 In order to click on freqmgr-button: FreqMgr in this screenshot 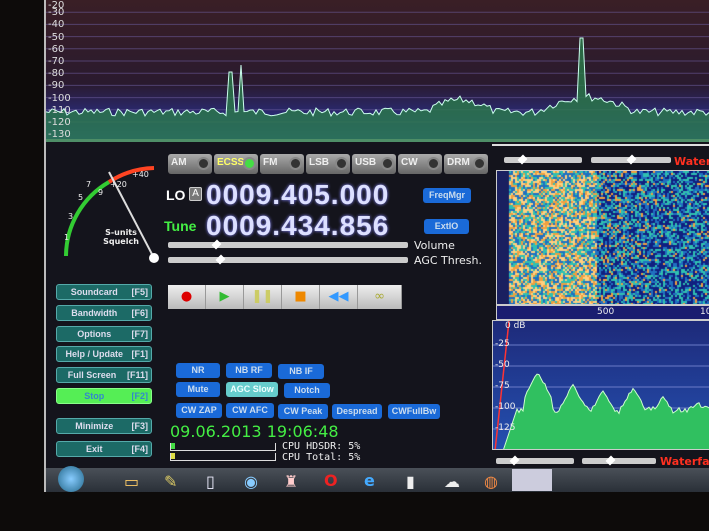, I will do `click(447, 195)`.